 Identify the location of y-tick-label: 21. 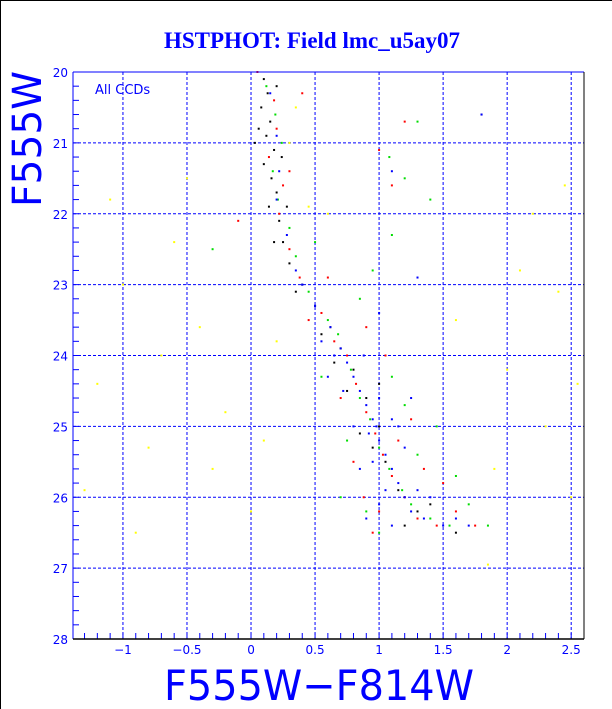
(60, 144).